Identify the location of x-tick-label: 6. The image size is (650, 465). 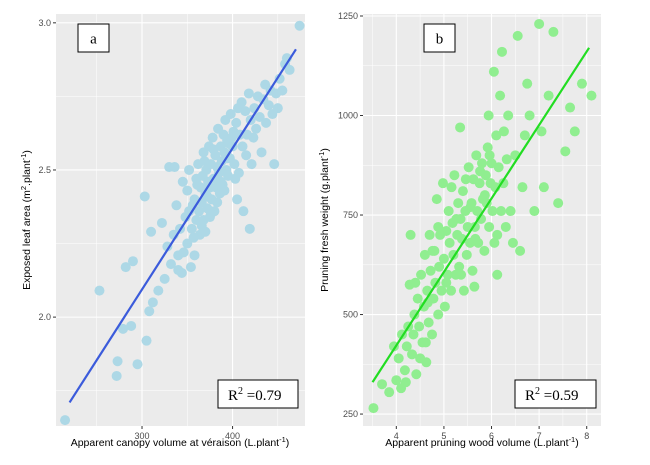
(491, 436).